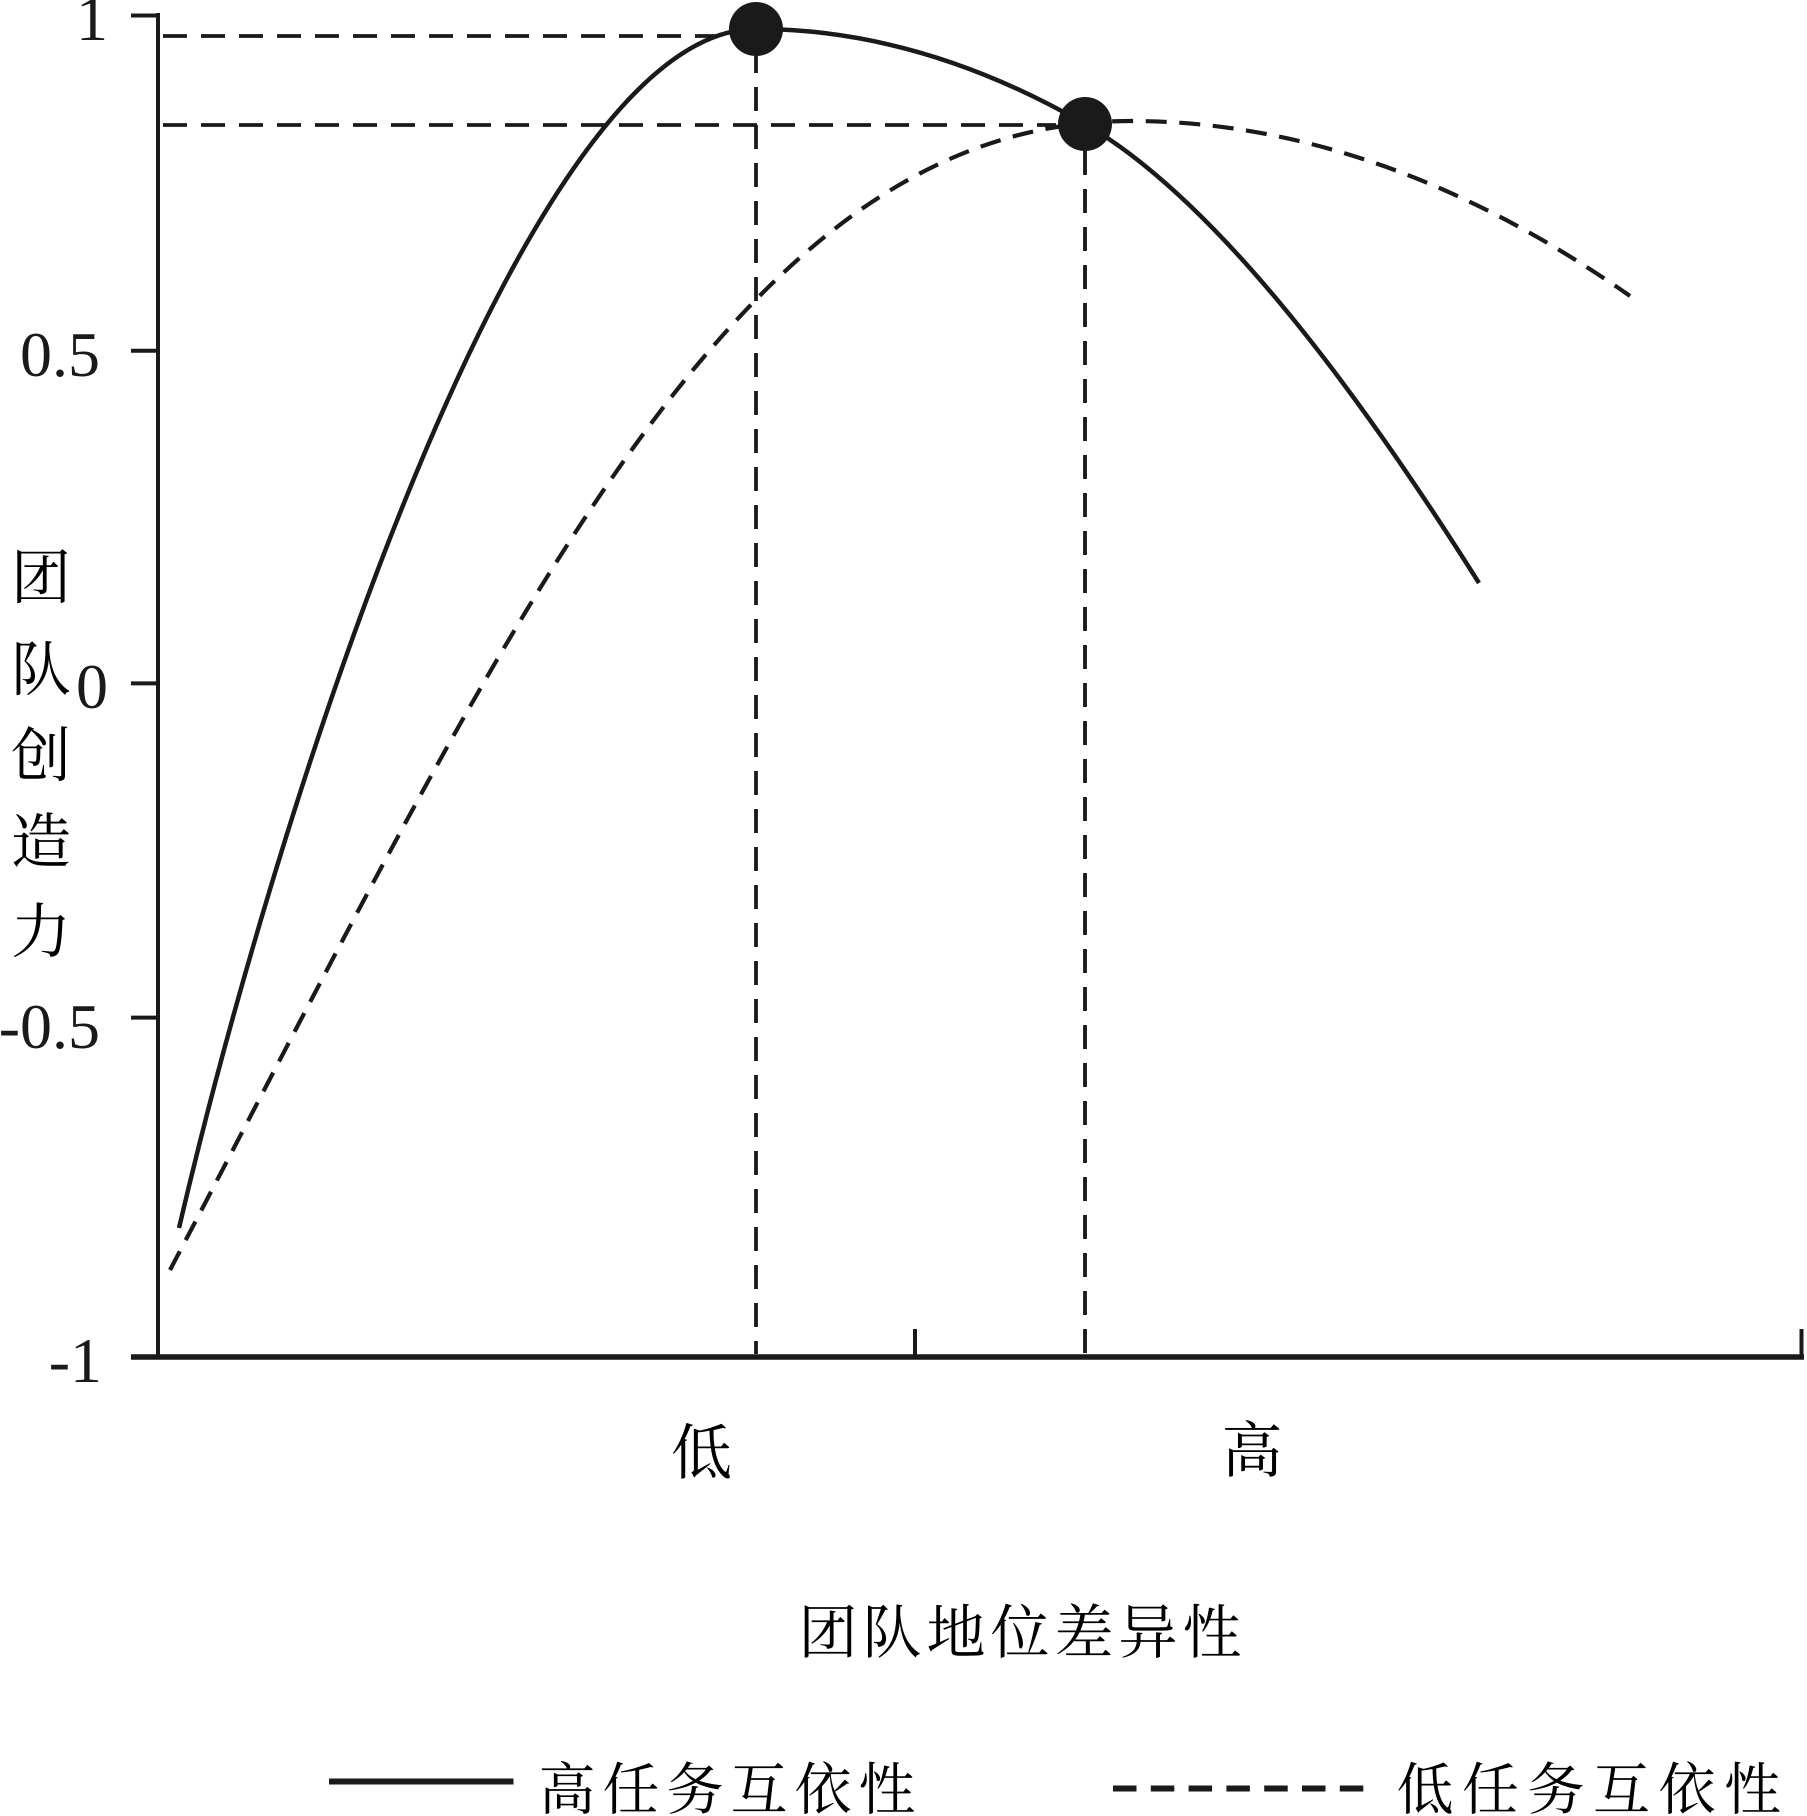 This screenshot has width=1807, height=1816. What do you see at coordinates (92, 27) in the screenshot?
I see `svg-text: 1` at bounding box center [92, 27].